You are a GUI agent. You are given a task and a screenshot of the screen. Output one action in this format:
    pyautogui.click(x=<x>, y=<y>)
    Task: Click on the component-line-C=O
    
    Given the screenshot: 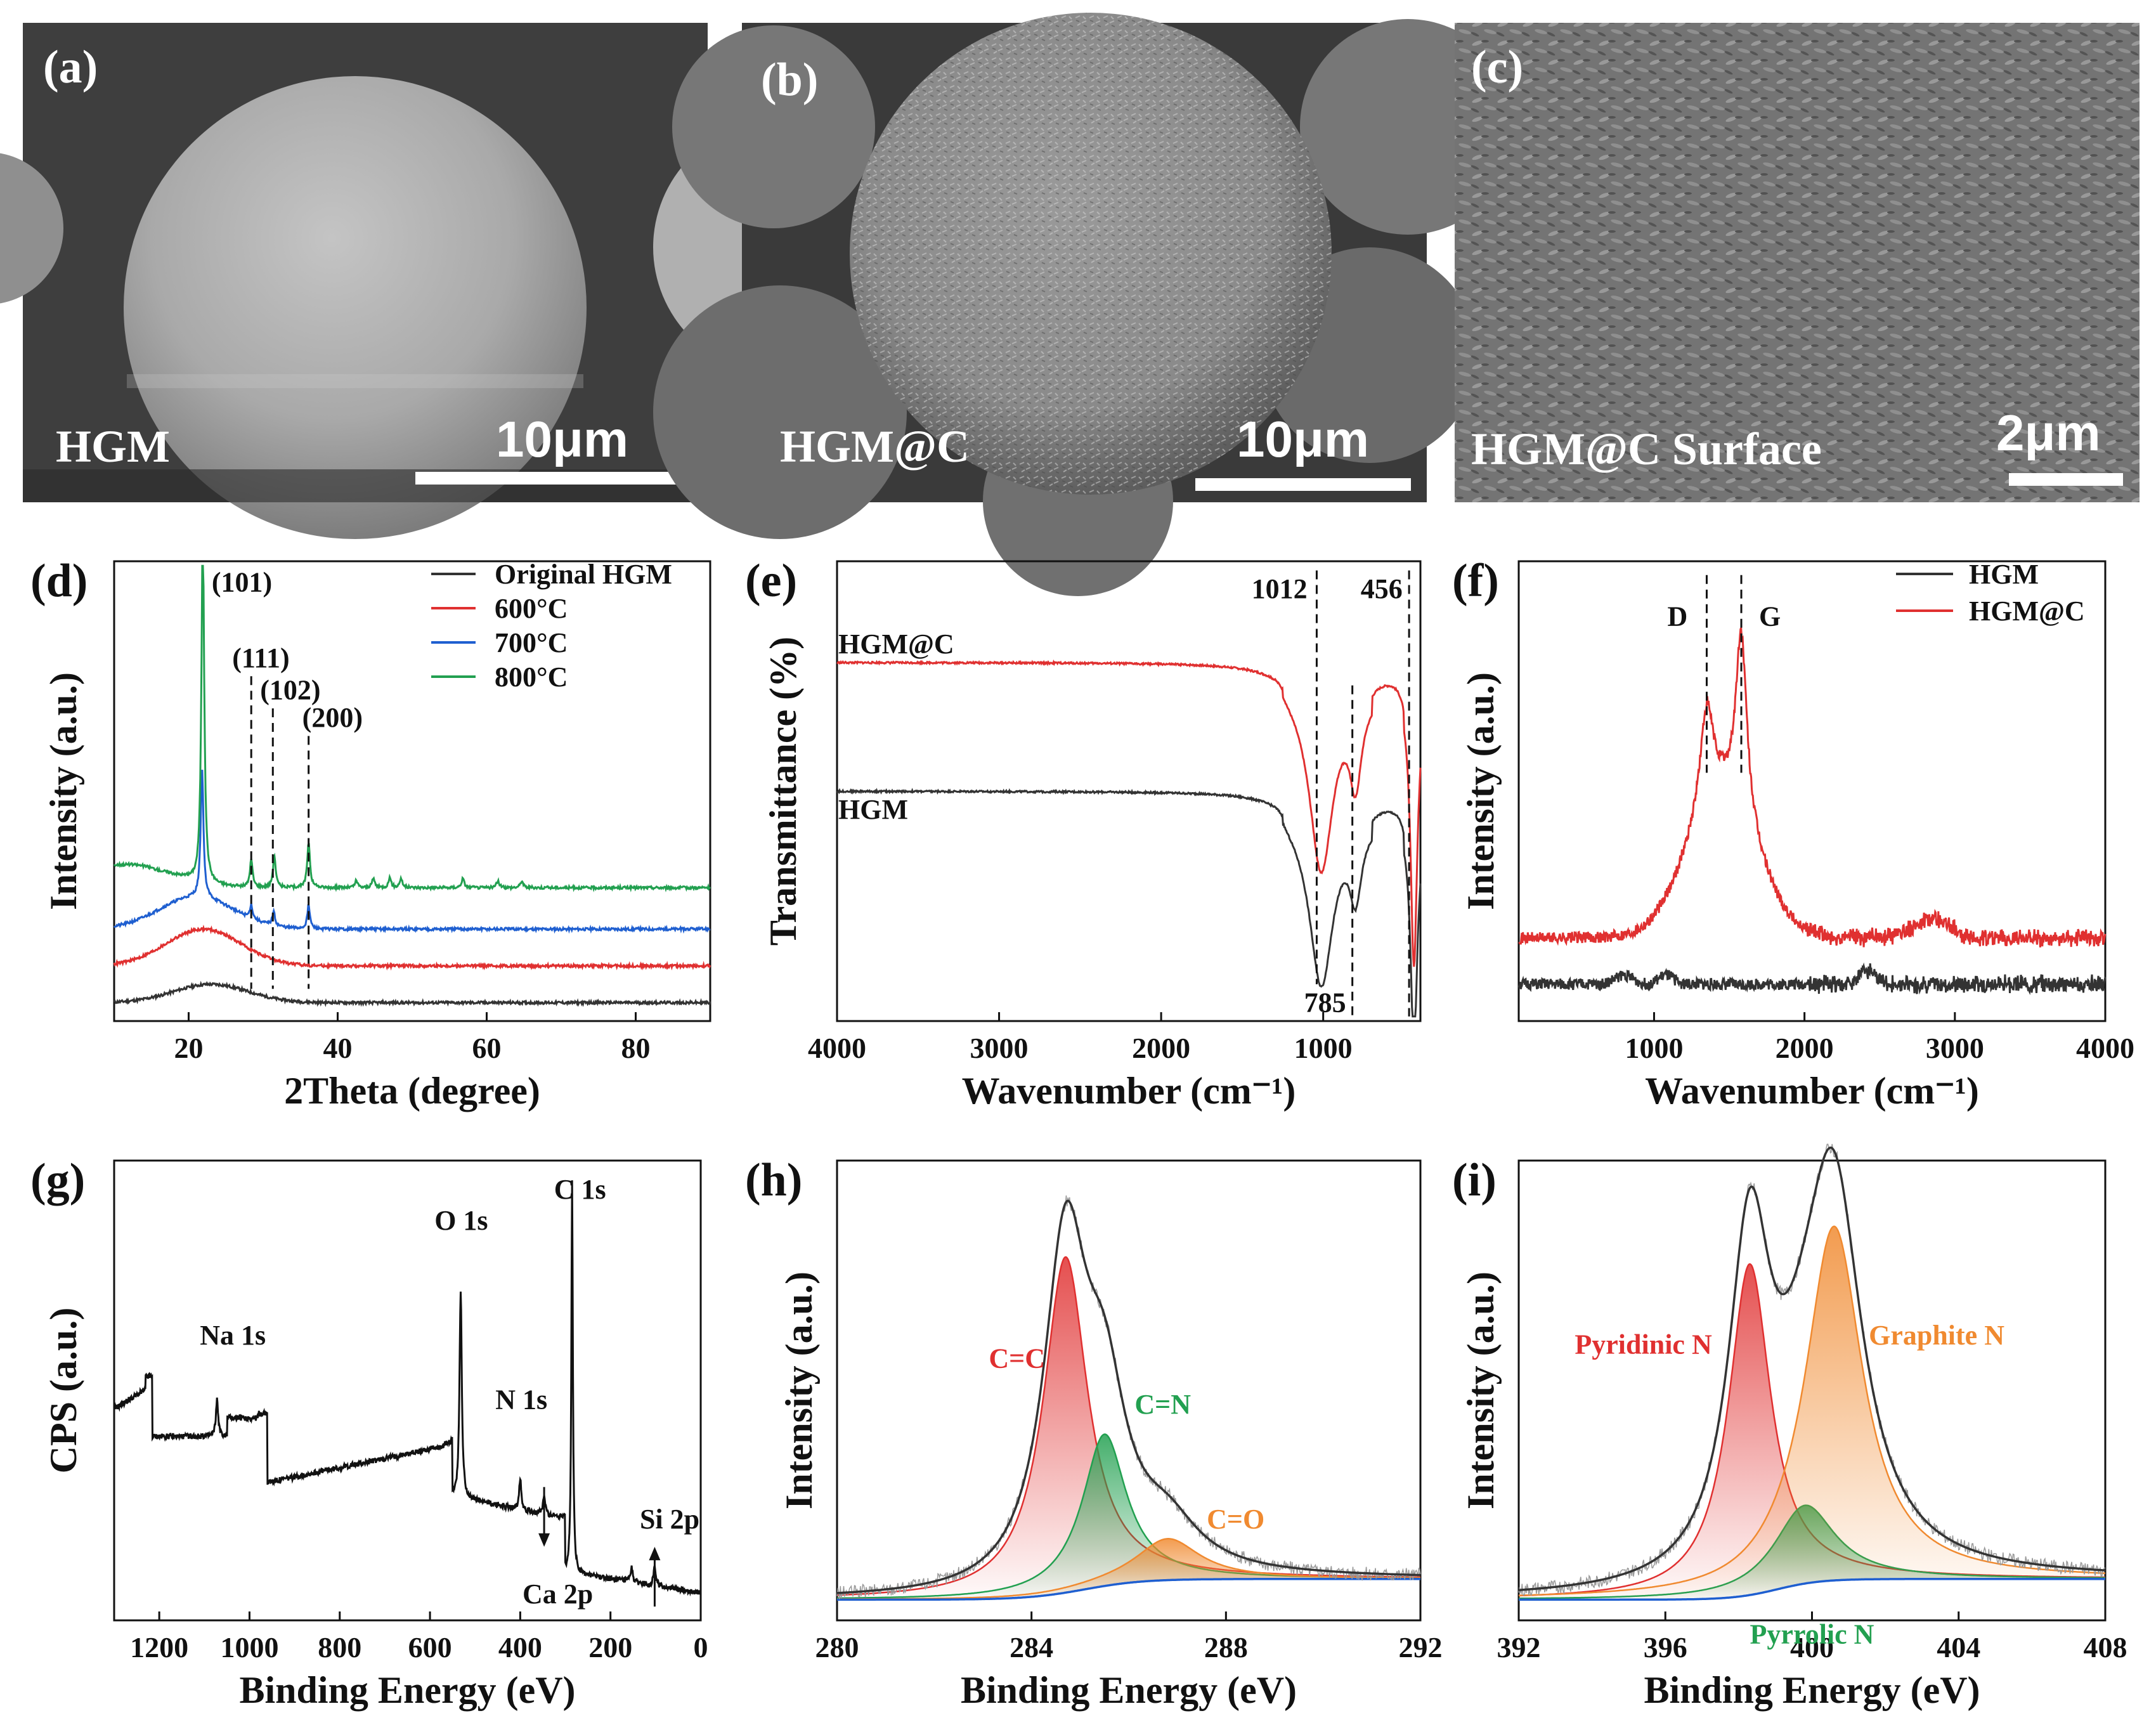 What is the action you would take?
    pyautogui.click(x=1128, y=1569)
    